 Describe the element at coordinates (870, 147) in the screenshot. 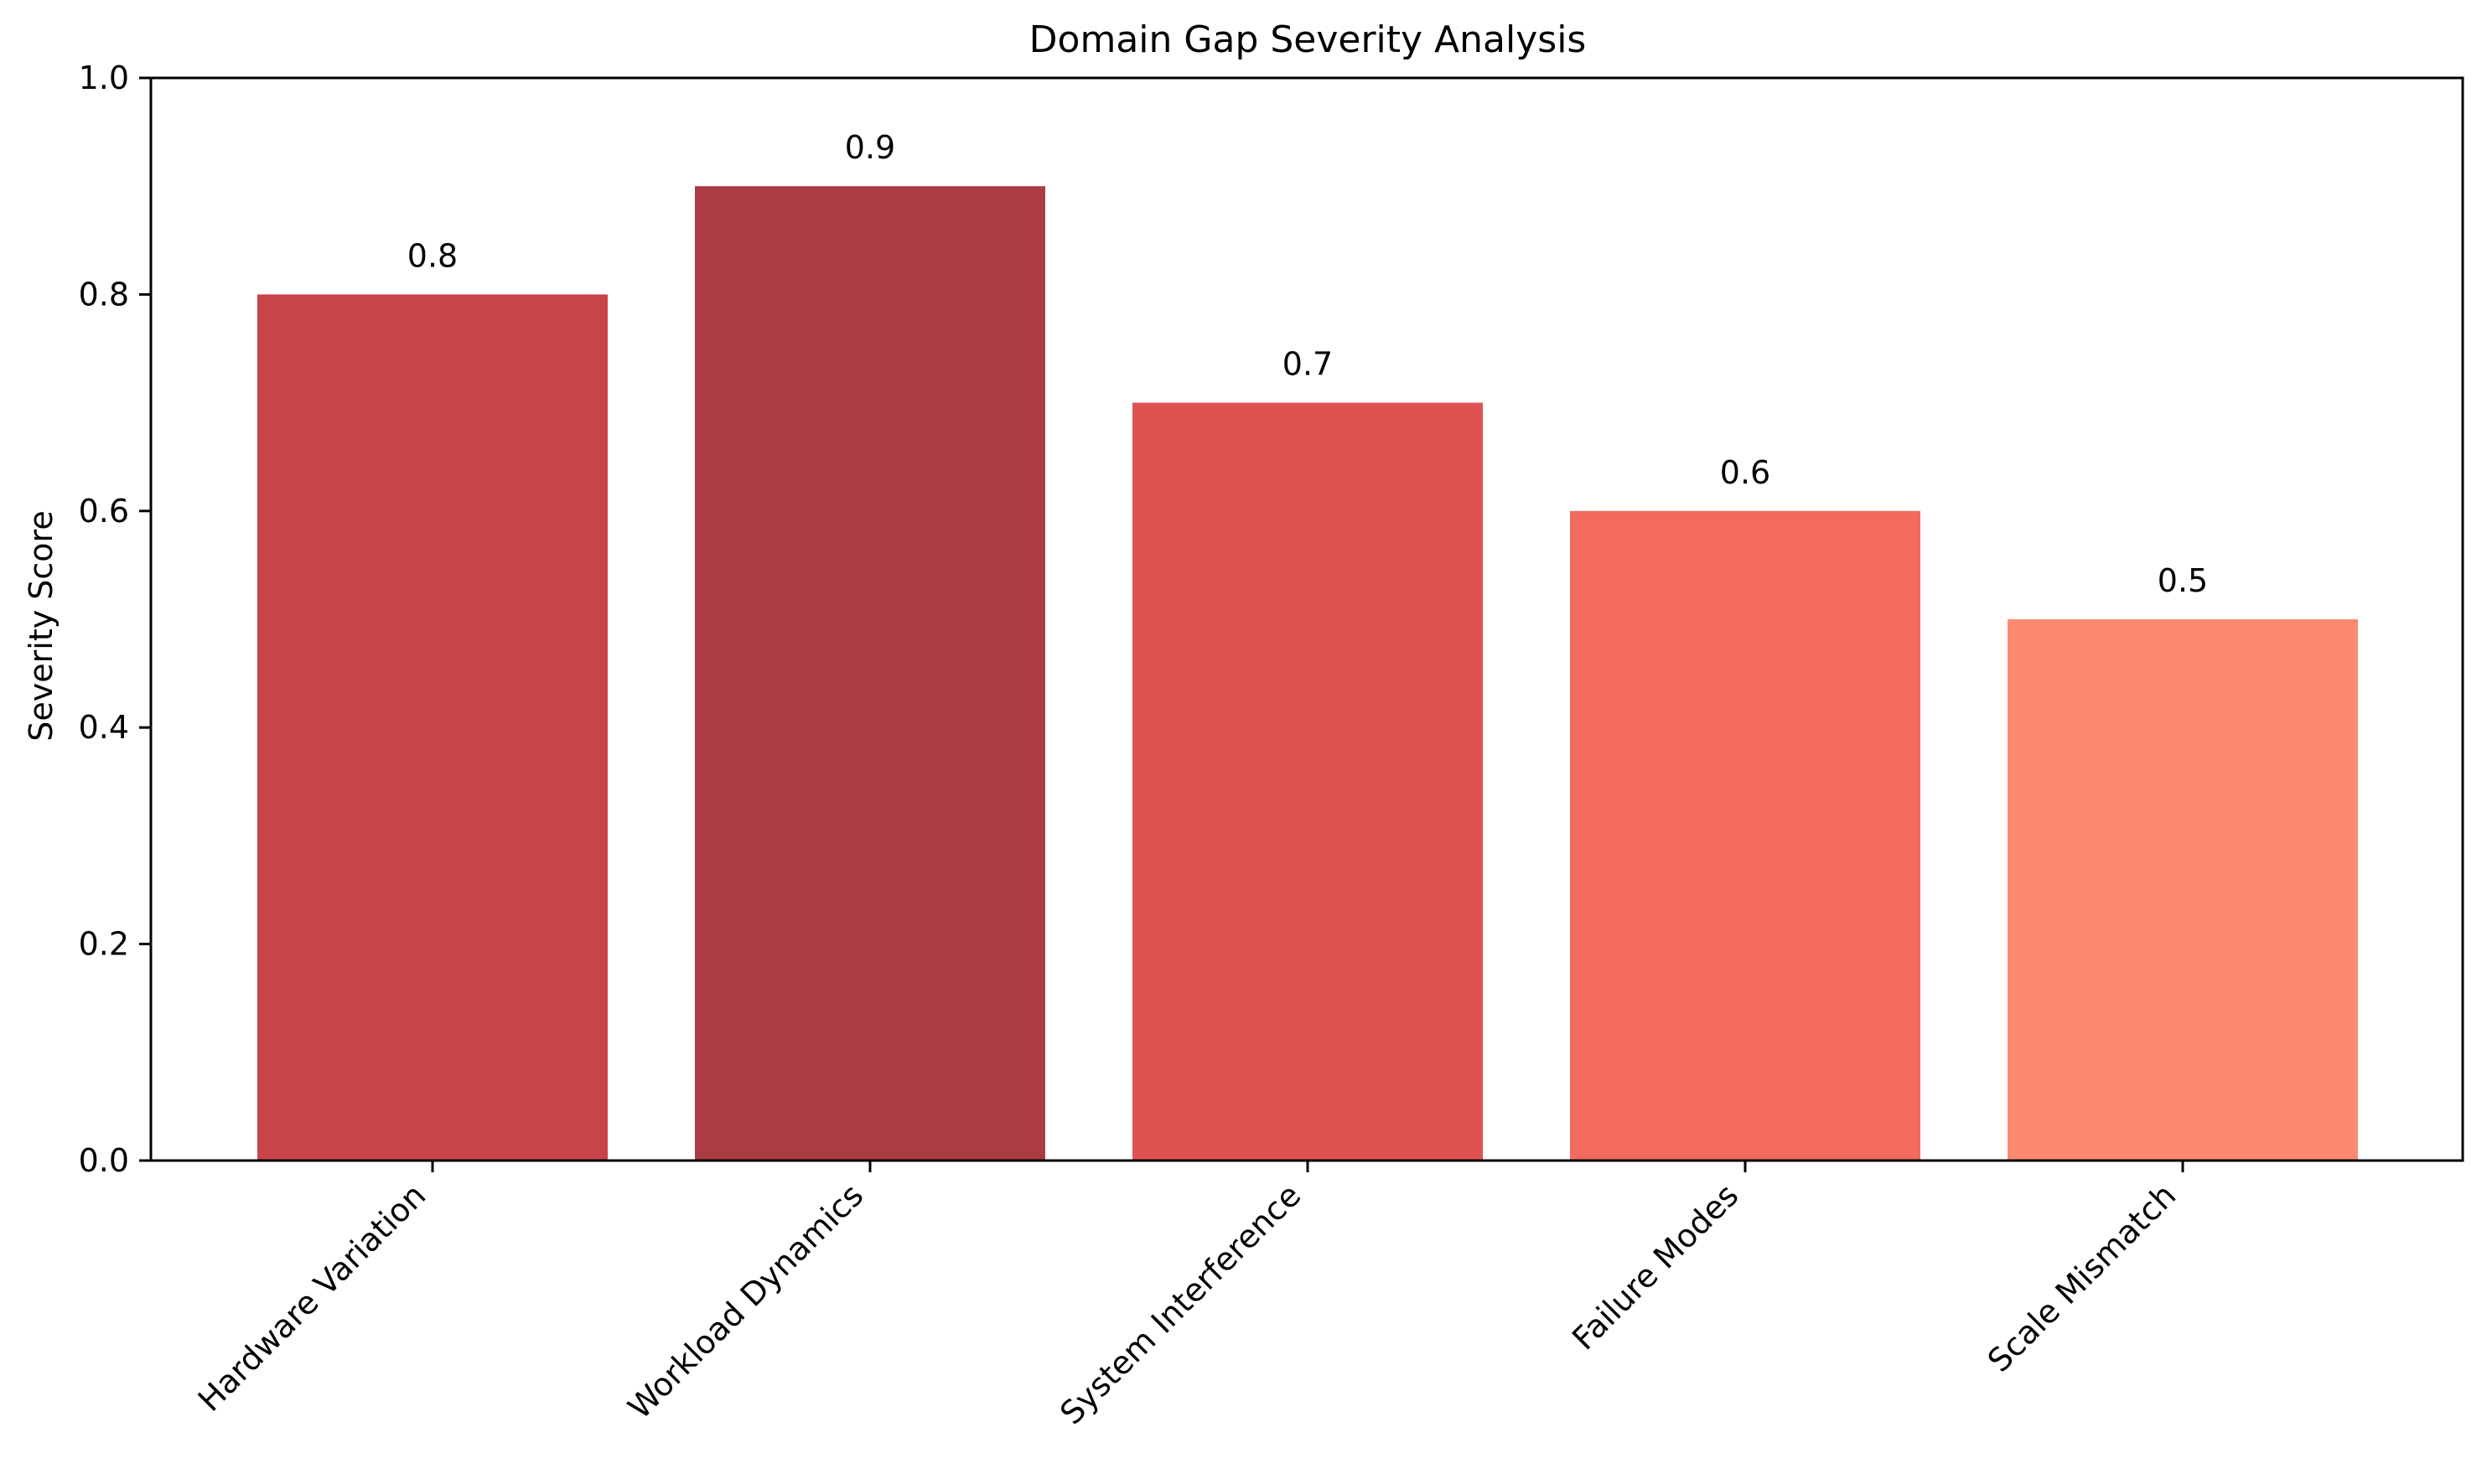

I see `bar-value-label: 0.9` at that location.